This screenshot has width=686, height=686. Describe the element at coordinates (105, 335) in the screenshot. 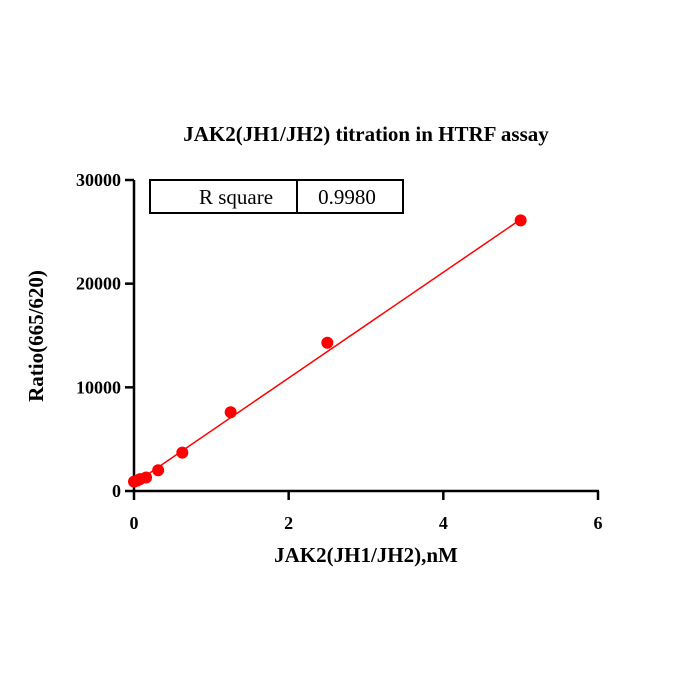

I see `y-ticks: 0 10000 20000 30000` at that location.